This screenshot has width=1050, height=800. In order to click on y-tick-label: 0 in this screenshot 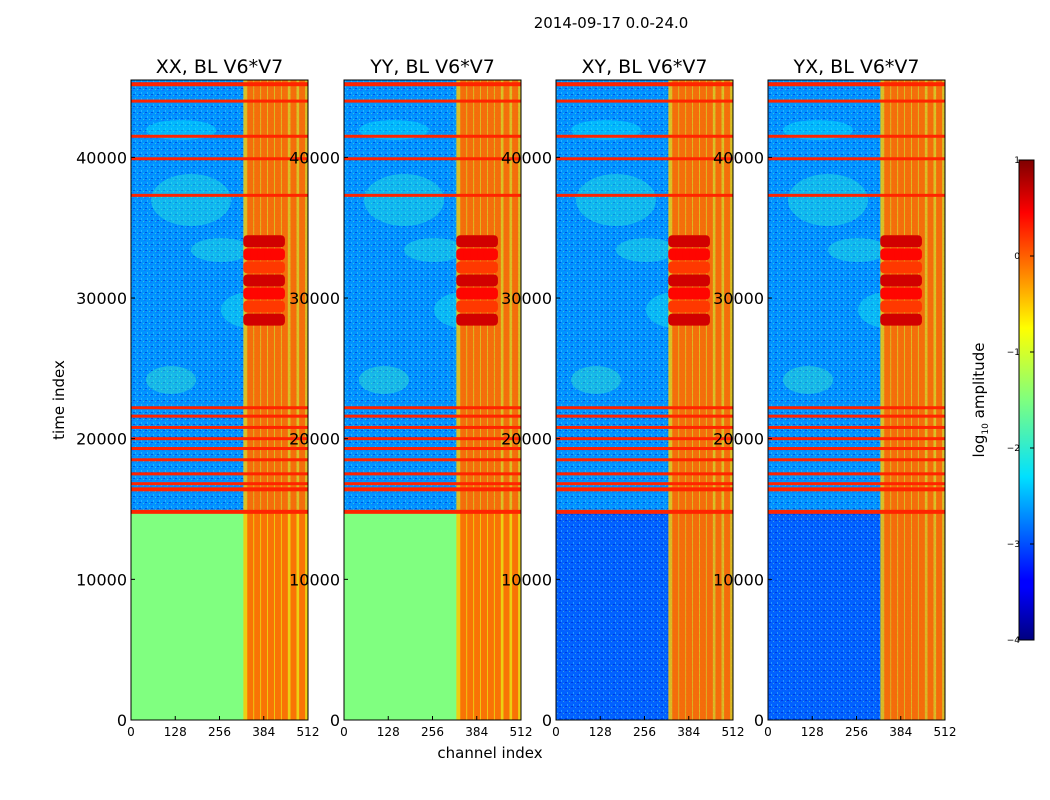, I will do `click(335, 720)`.